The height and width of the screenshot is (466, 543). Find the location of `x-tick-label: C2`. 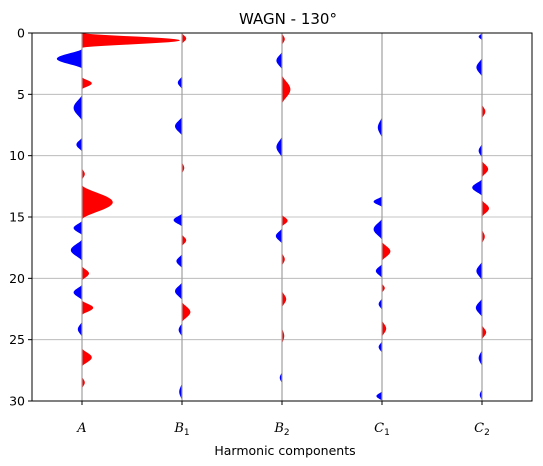

x-tick-label: C2 is located at coordinates (482, 429).